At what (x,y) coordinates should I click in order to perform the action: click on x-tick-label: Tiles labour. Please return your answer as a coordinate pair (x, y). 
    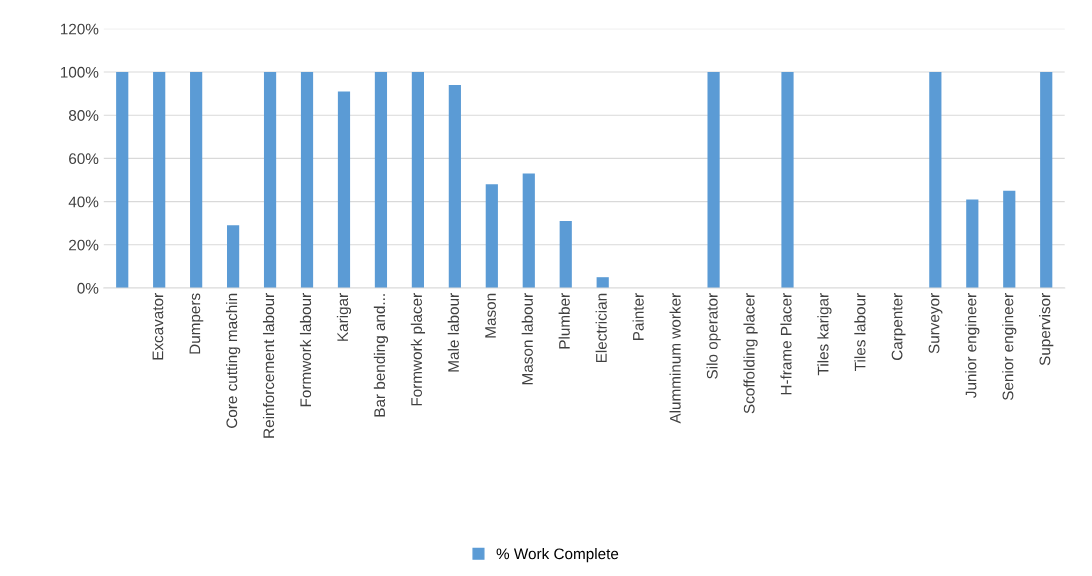
    Looking at the image, I should click on (860, 332).